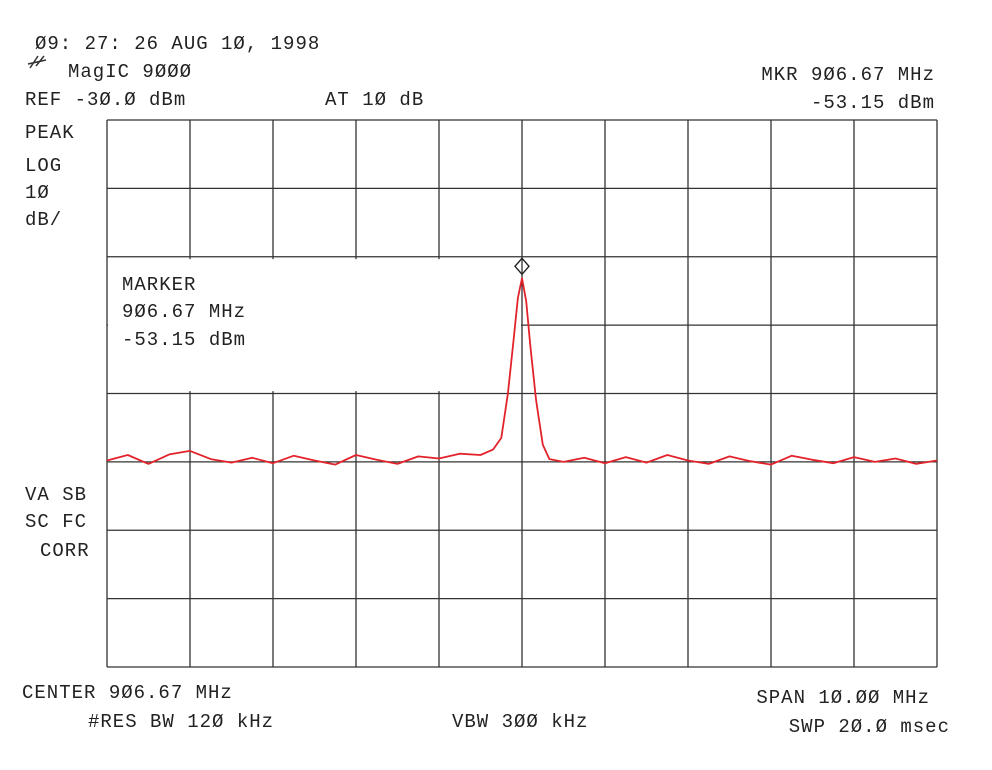  What do you see at coordinates (127, 693) in the screenshot?
I see `center-freq: CENTER 9Ø6.67 MHz` at bounding box center [127, 693].